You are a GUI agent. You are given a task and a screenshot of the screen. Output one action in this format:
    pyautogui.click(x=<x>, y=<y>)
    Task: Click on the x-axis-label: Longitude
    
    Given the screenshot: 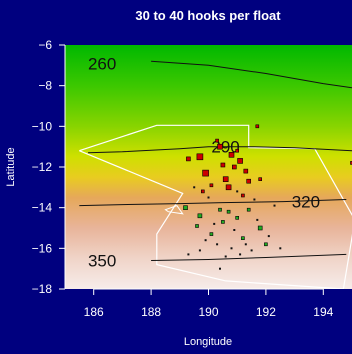 What is the action you would take?
    pyautogui.click(x=208, y=342)
    